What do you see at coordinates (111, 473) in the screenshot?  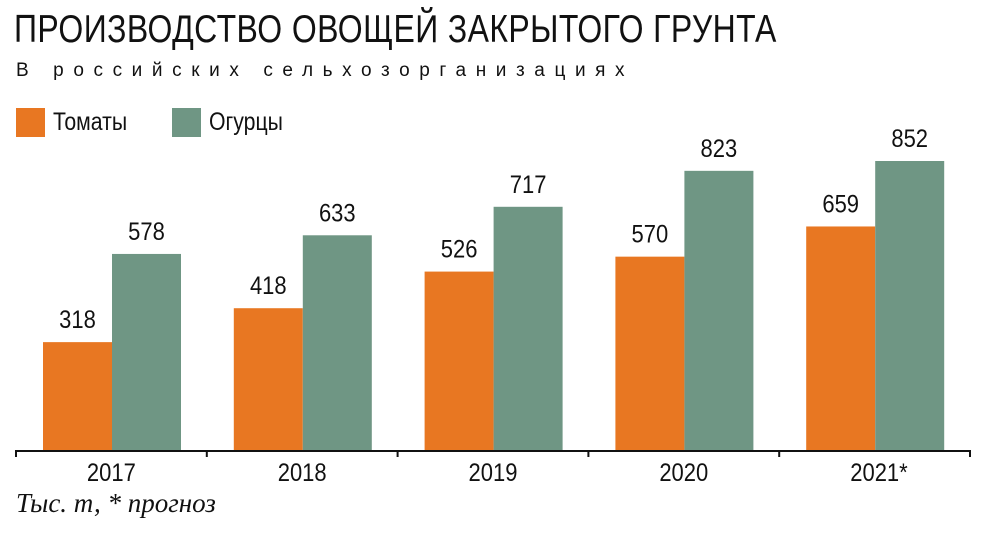 I see `x-tick-label: 2017` at bounding box center [111, 473].